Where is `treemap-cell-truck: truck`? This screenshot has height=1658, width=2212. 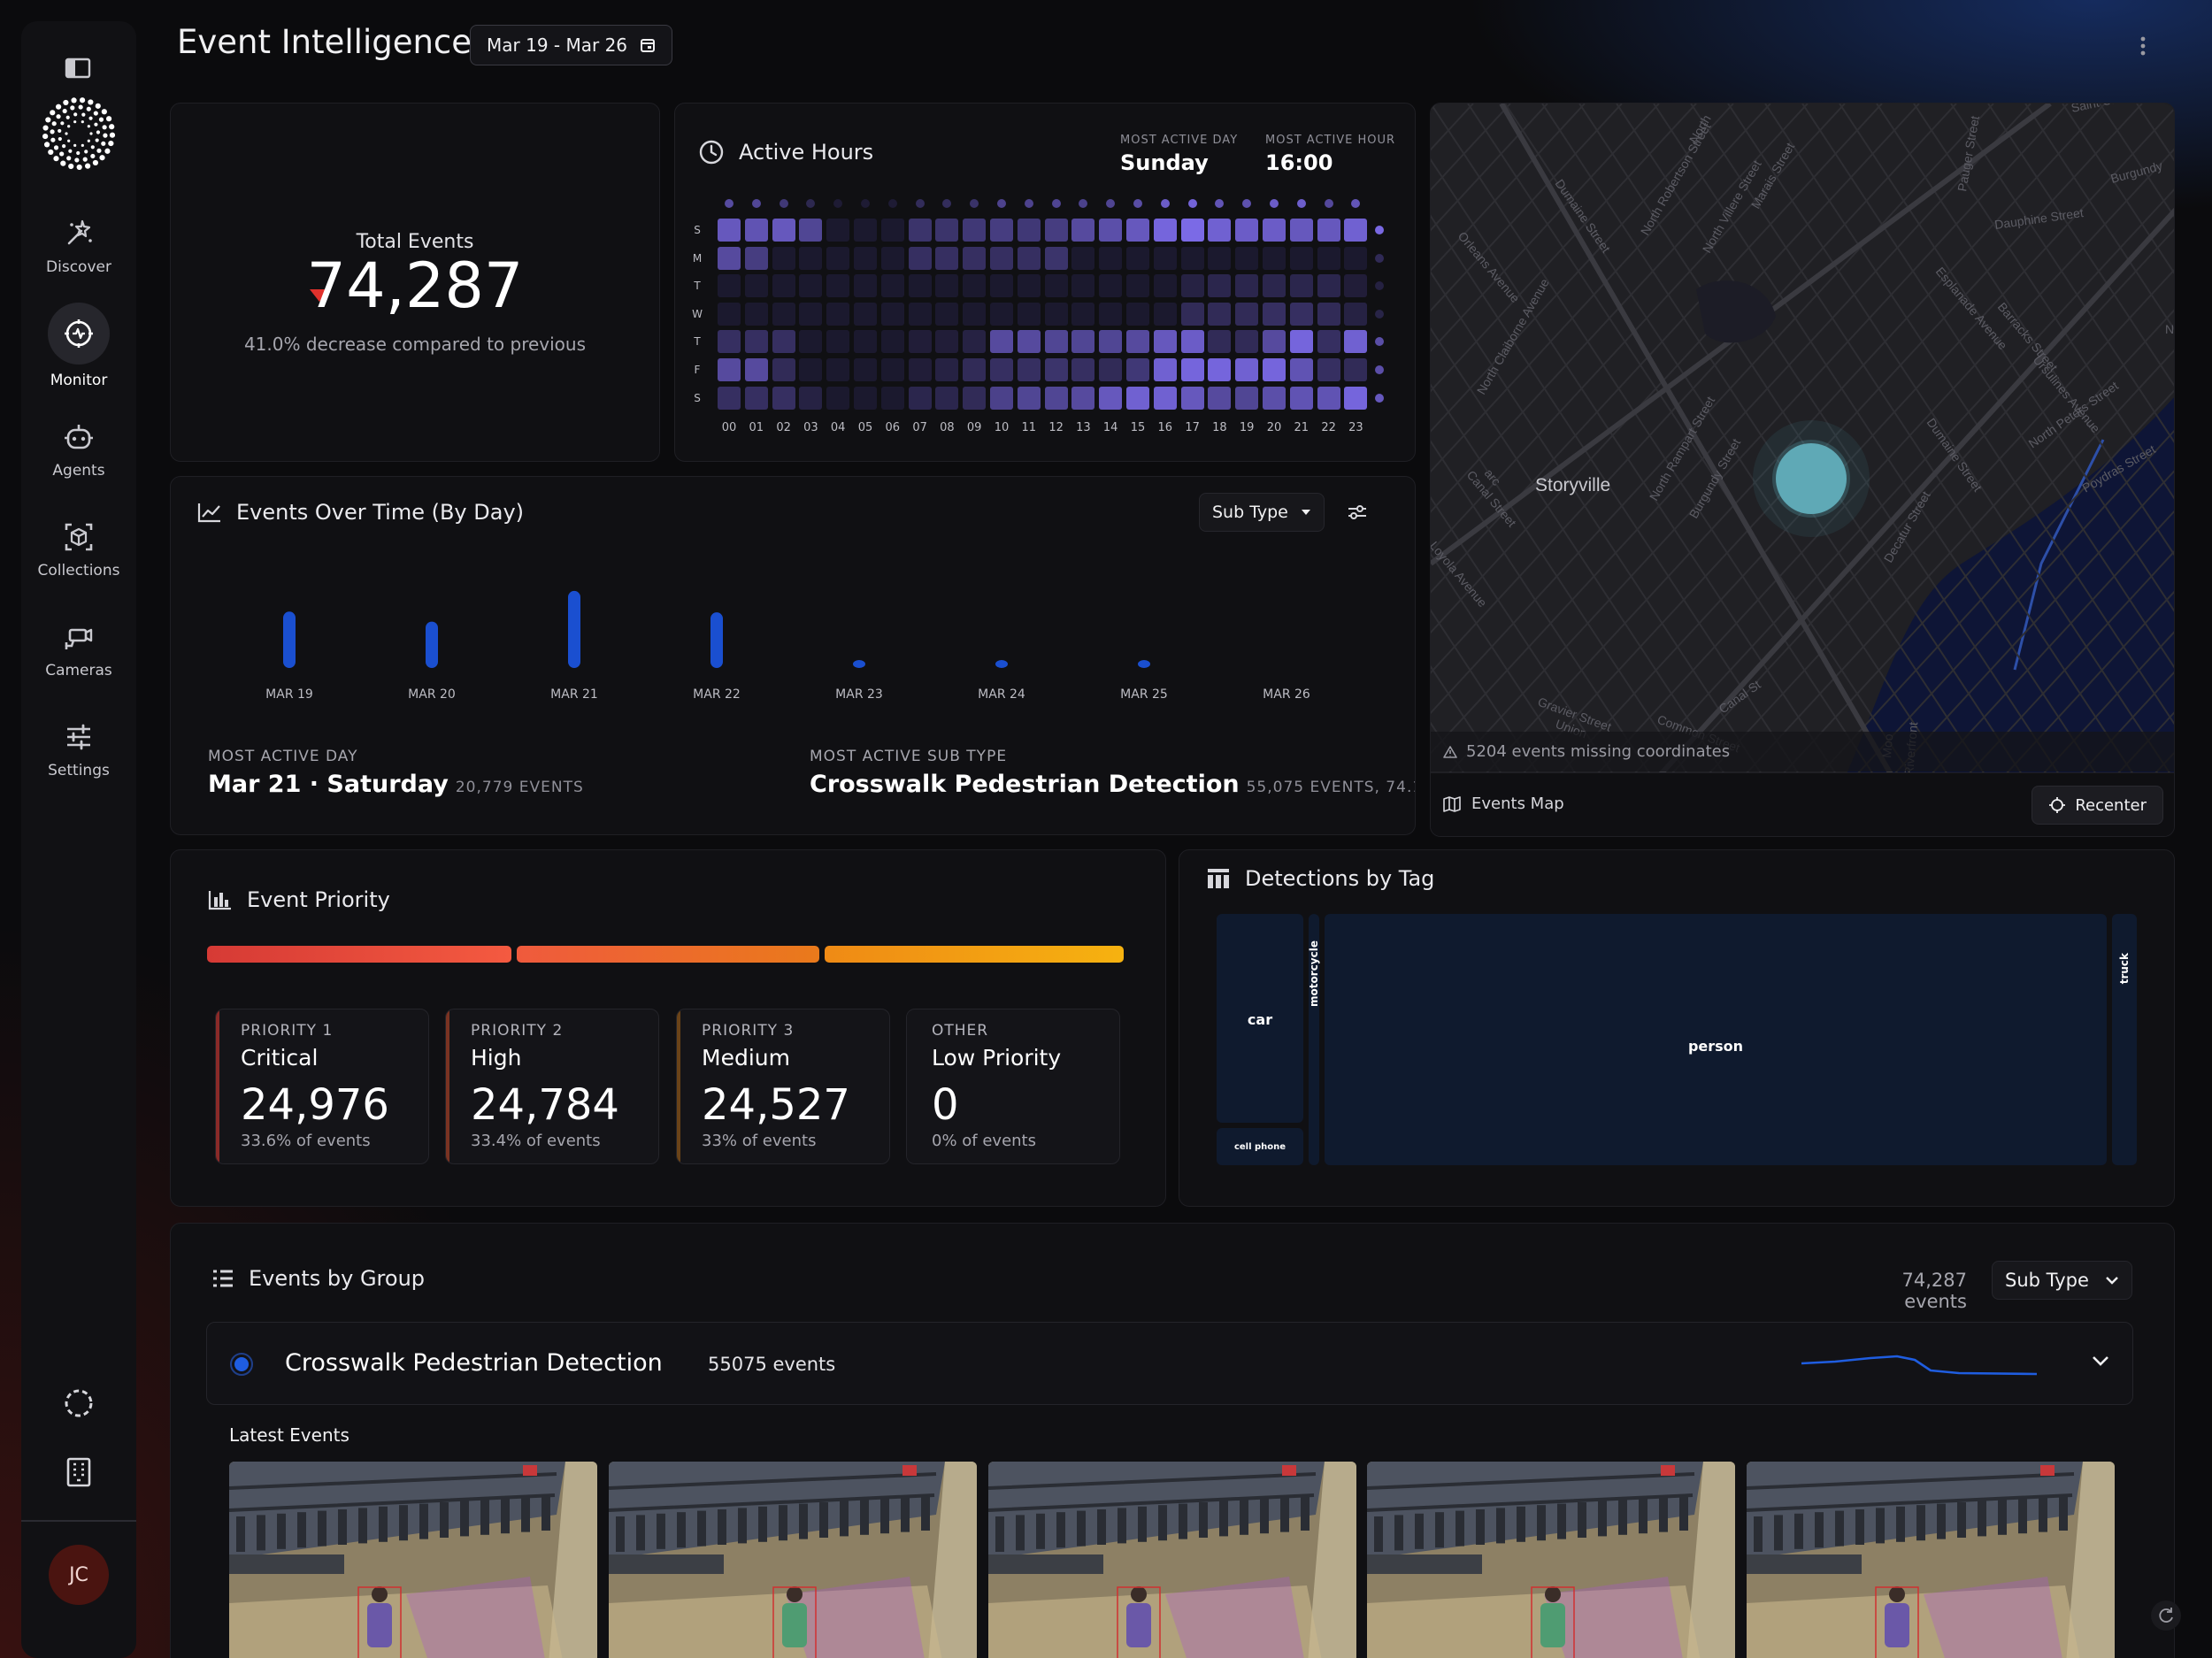
treemap-cell-truck: truck is located at coordinates (2125, 1039).